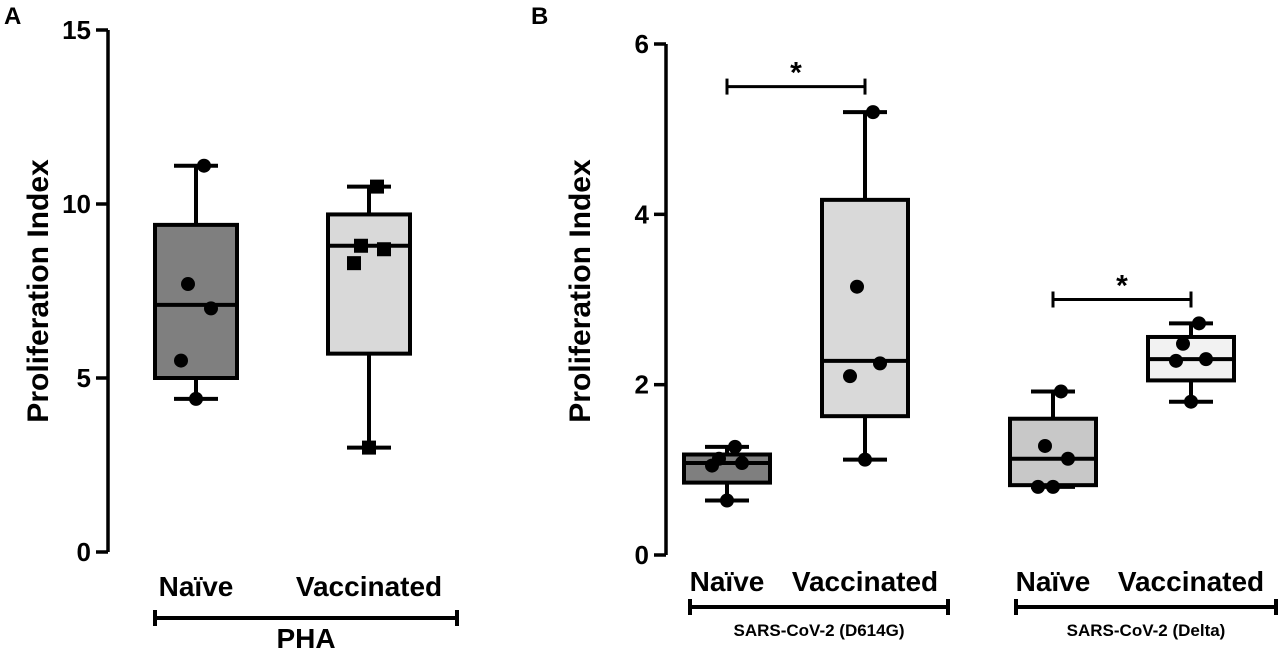 Image resolution: width=1286 pixels, height=656 pixels. Describe the element at coordinates (642, 214) in the screenshot. I see `panel-b-y-tick-label: 4` at that location.